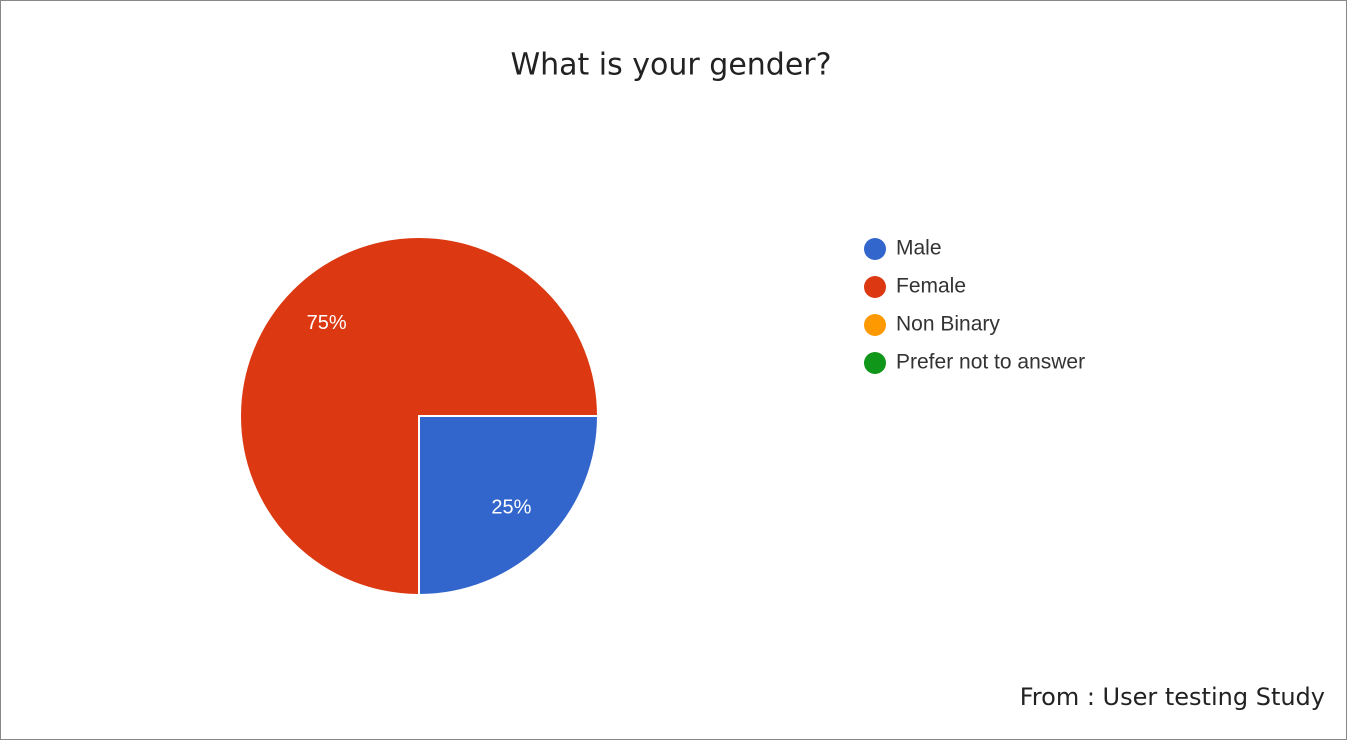  Describe the element at coordinates (670, 65) in the screenshot. I see `chart-title: What is your gender?` at that location.